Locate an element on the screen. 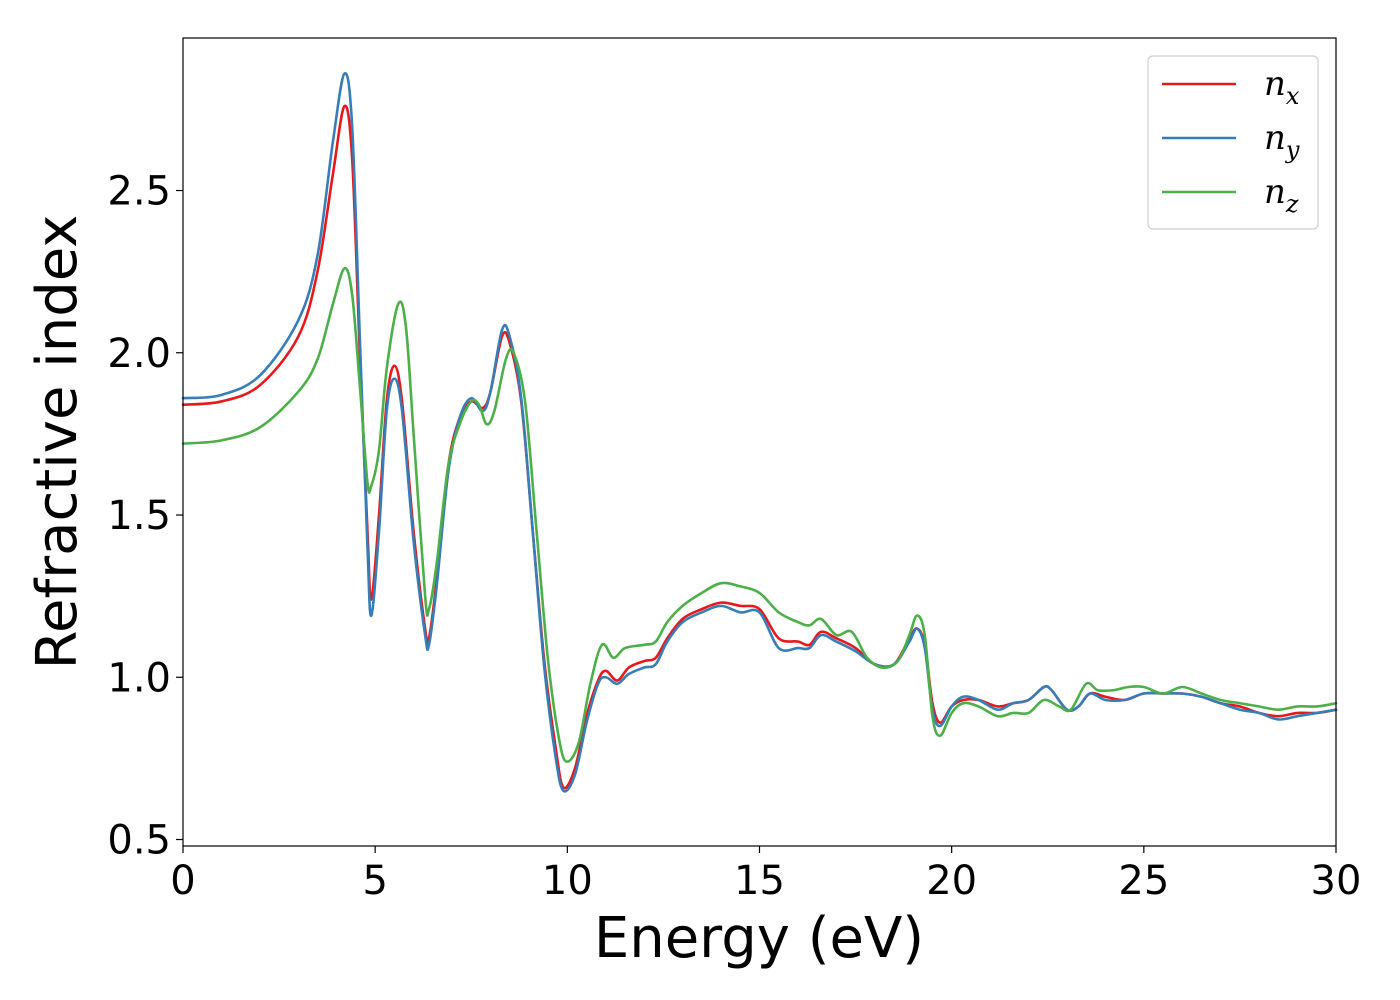 This screenshot has height=1000, width=1400. legend-label-z: nz is located at coordinates (1281, 195).